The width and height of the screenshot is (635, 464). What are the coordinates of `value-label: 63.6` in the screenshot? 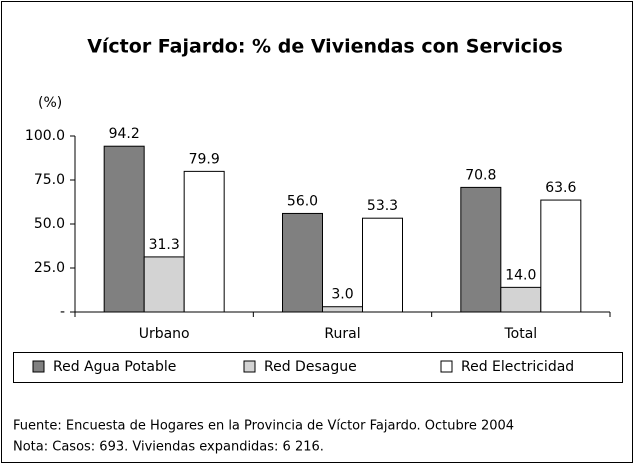 It's located at (560, 188).